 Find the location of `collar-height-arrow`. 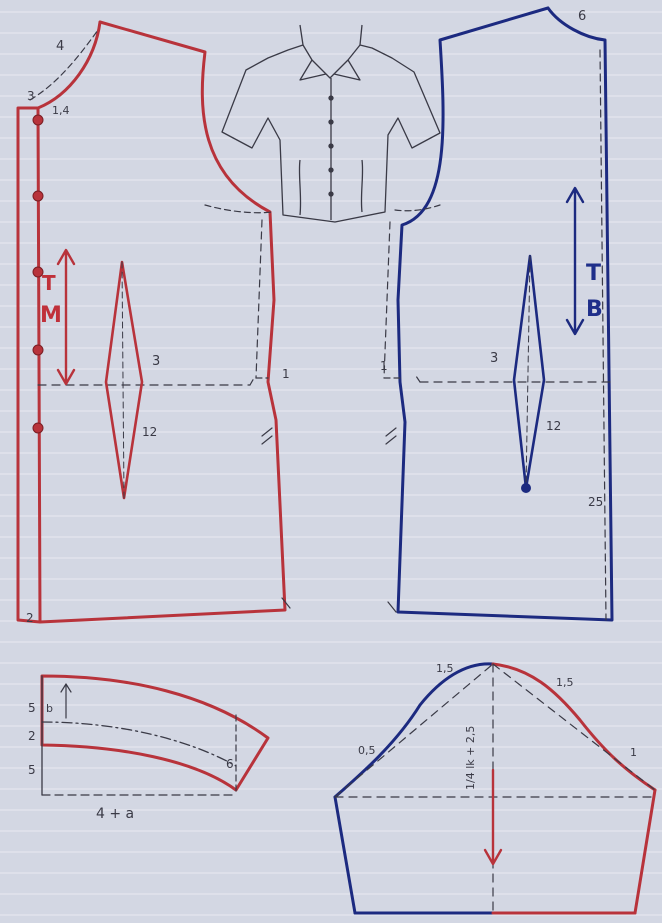

collar-height-arrow is located at coordinates (66, 701).